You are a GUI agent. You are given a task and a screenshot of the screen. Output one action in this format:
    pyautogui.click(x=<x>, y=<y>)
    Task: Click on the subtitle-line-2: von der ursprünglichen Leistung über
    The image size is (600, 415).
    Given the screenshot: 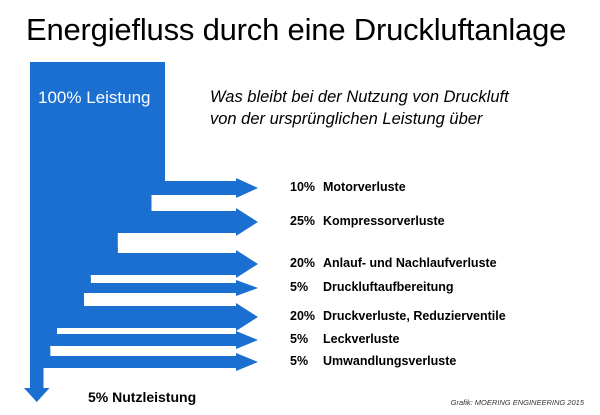 What is the action you would take?
    pyautogui.click(x=346, y=119)
    